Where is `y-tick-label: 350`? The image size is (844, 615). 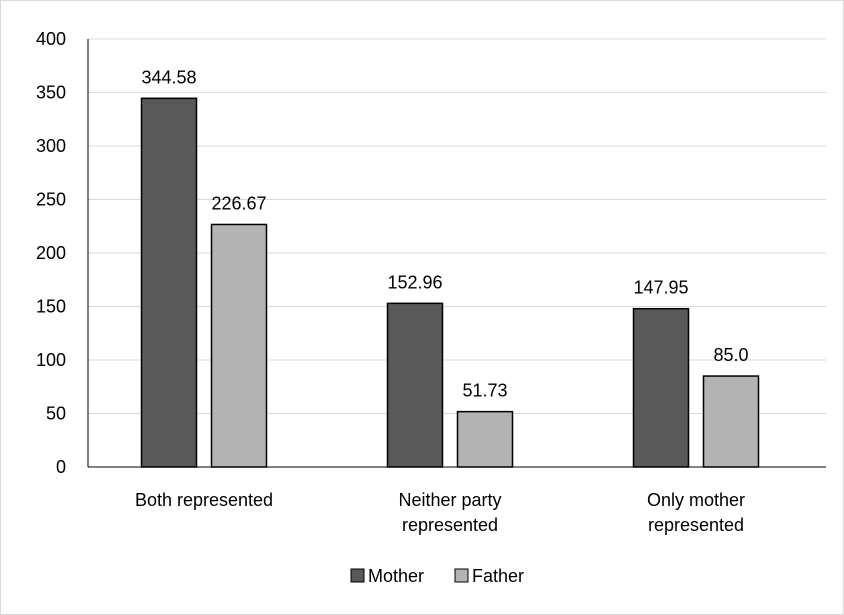 y-tick-label: 350 is located at coordinates (51, 93).